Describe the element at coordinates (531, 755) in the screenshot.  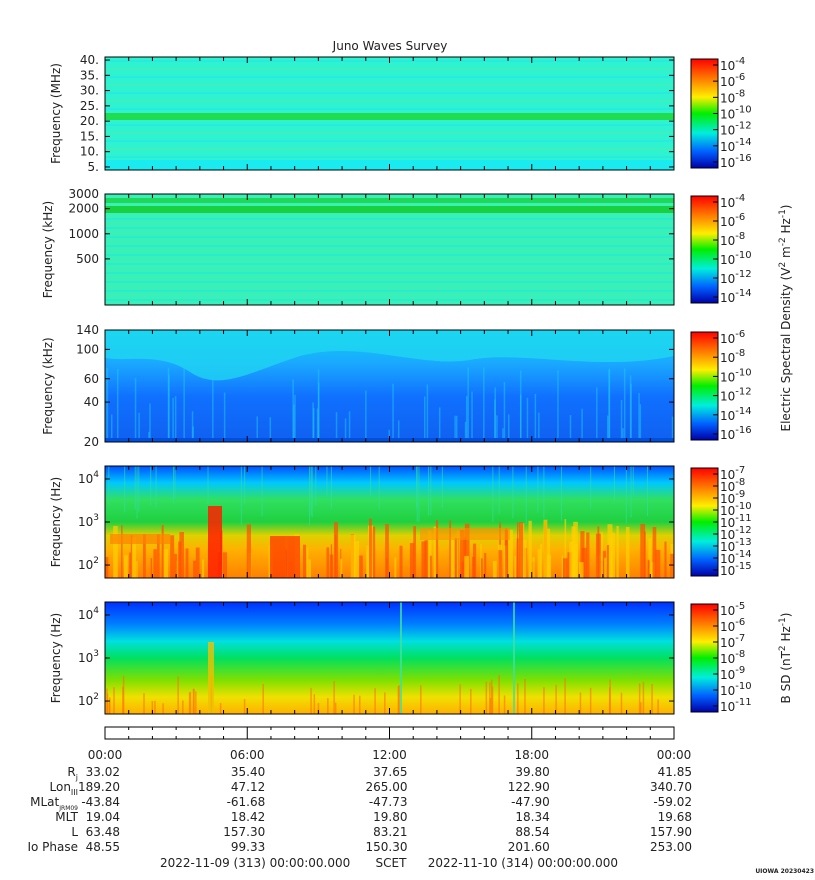
I see `time-tick-label: 18:00` at that location.